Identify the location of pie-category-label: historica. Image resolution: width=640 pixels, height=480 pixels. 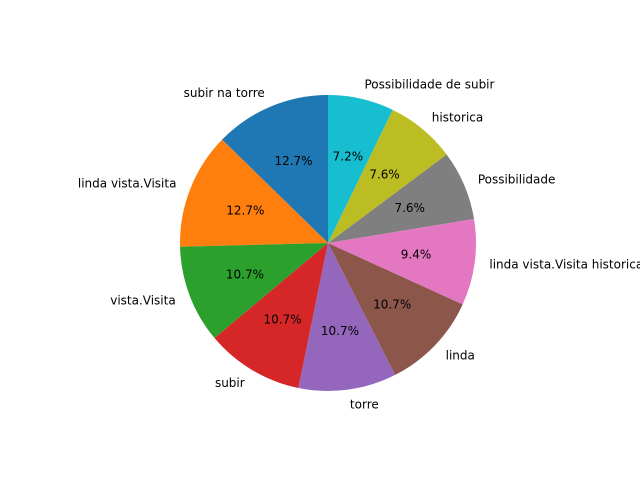
(457, 118).